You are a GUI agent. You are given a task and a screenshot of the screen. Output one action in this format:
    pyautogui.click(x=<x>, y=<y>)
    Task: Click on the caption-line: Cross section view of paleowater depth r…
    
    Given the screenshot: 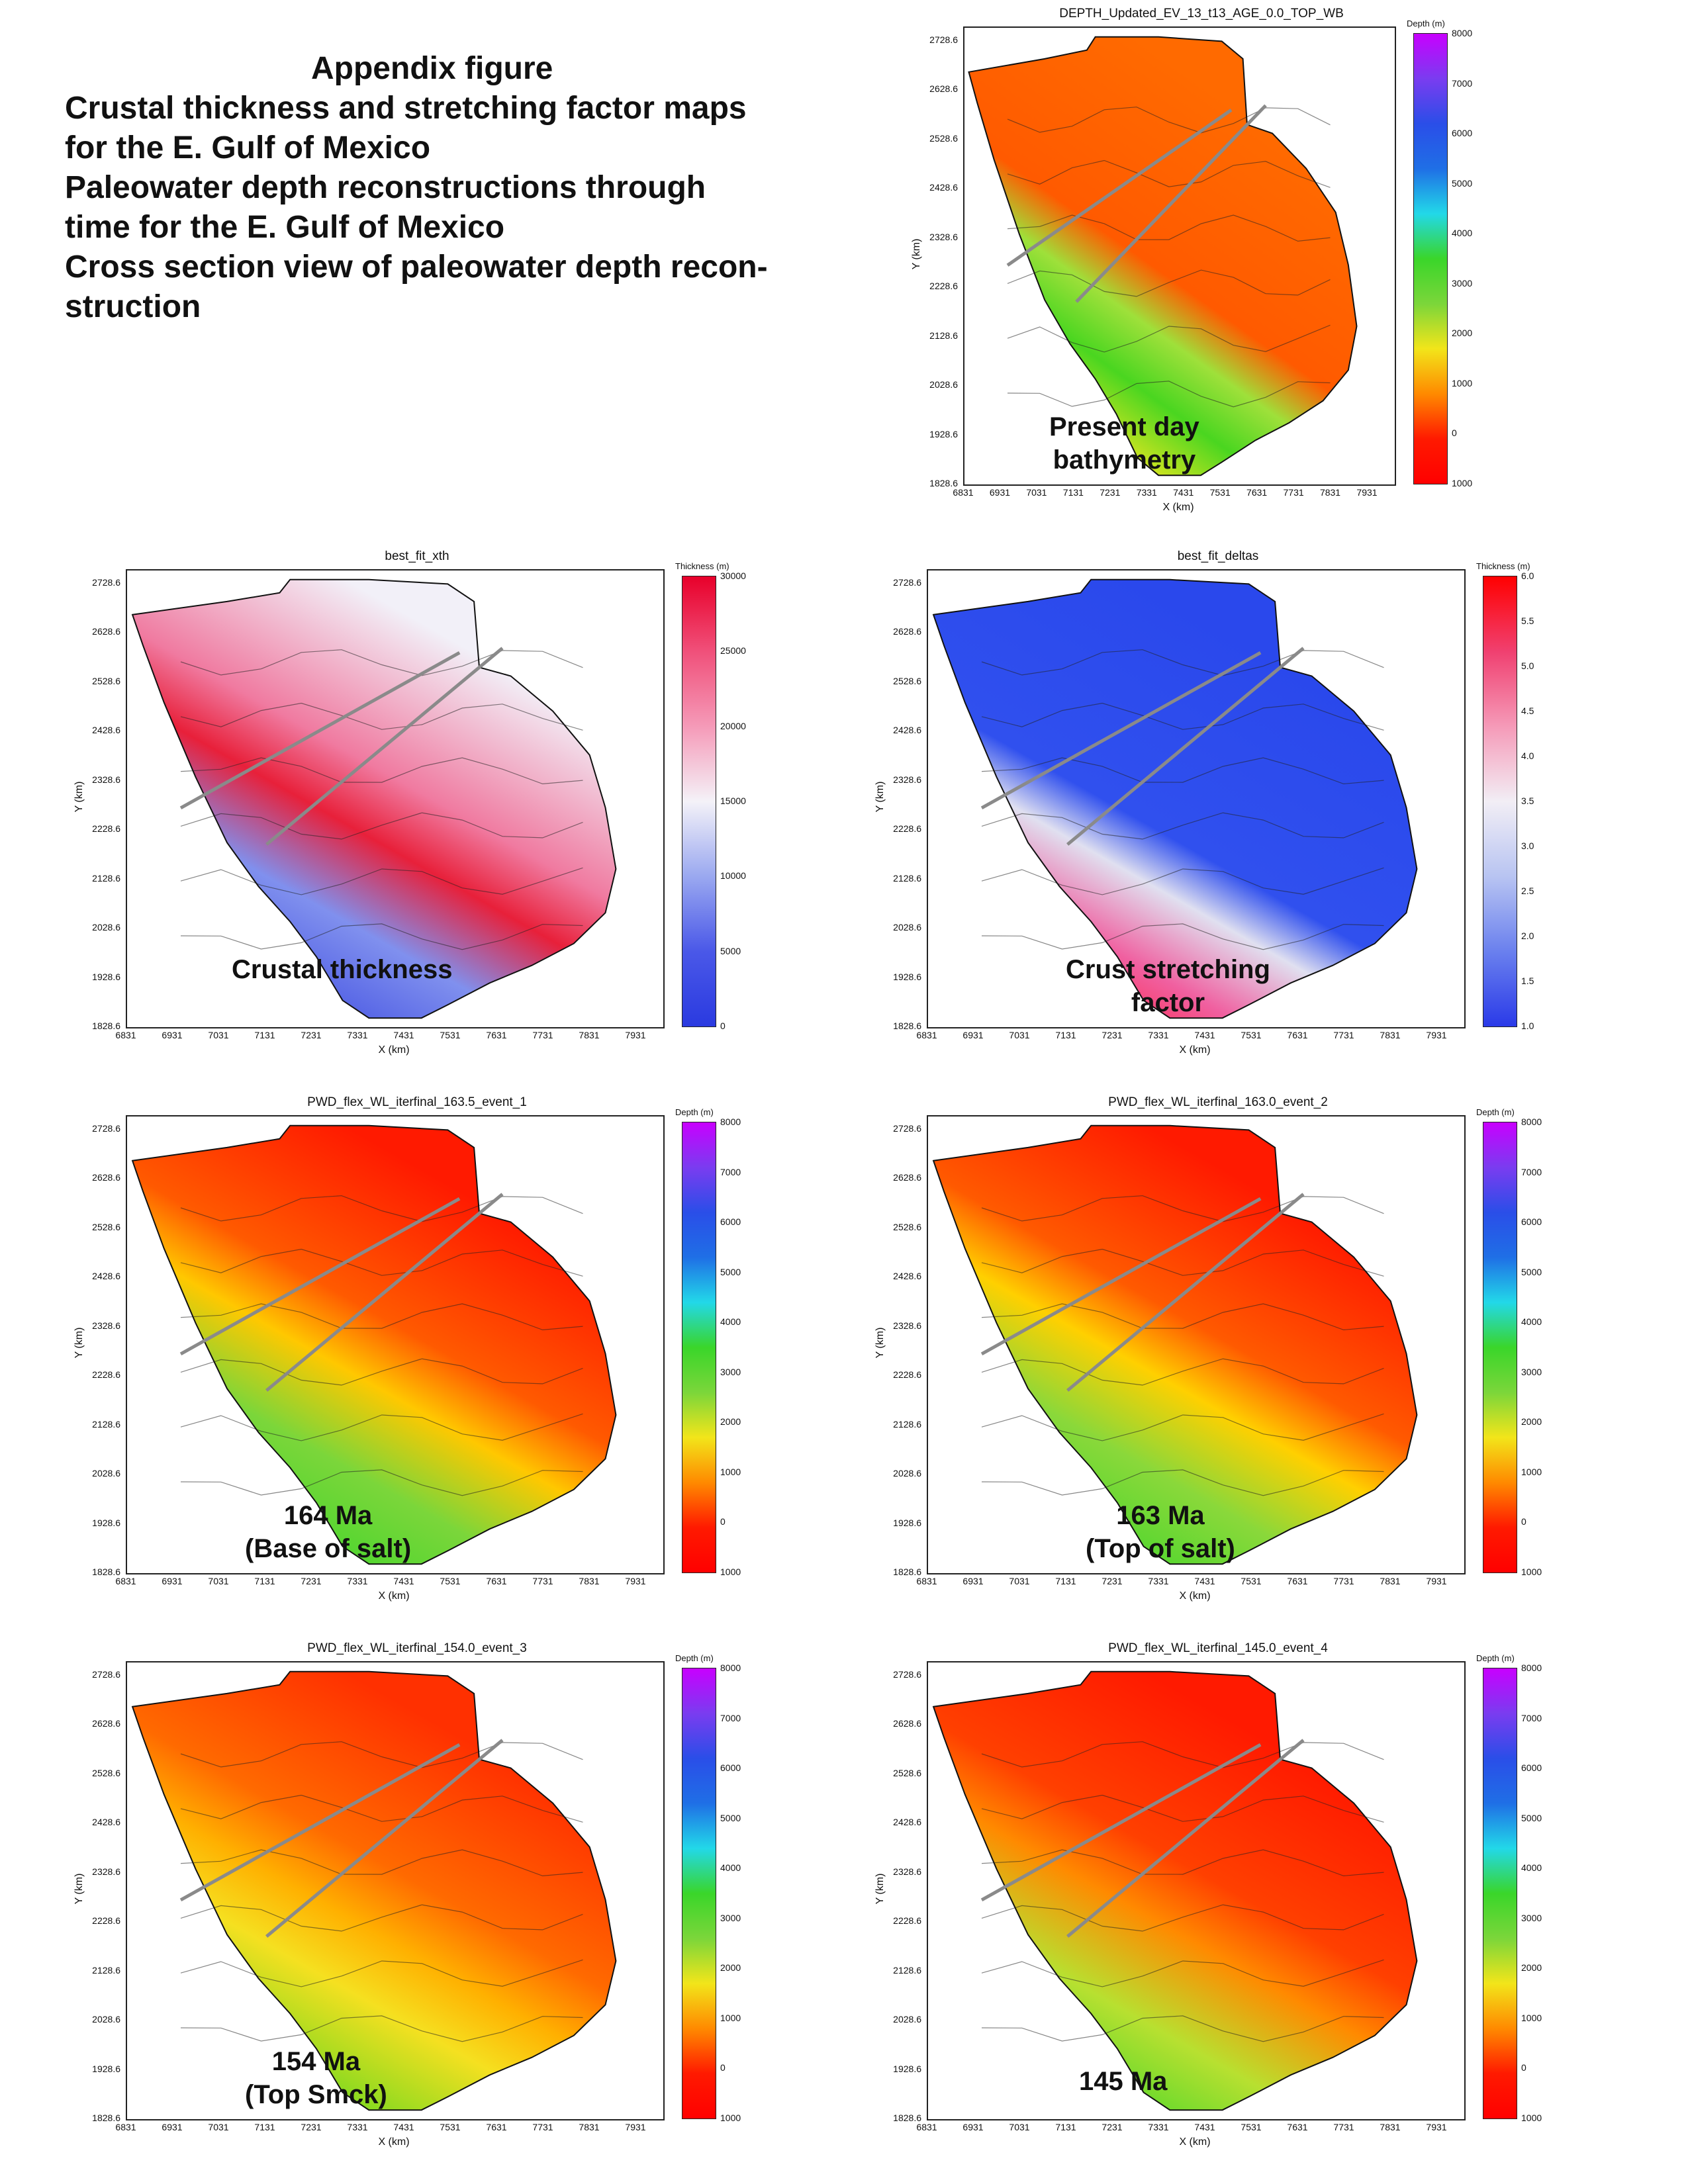 What is the action you would take?
    pyautogui.click(x=416, y=267)
    